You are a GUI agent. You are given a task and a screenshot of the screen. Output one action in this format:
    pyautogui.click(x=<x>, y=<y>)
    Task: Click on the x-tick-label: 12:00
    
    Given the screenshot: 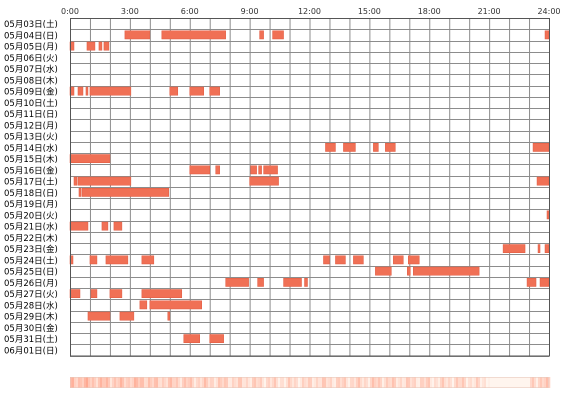 What is the action you would take?
    pyautogui.click(x=309, y=11)
    